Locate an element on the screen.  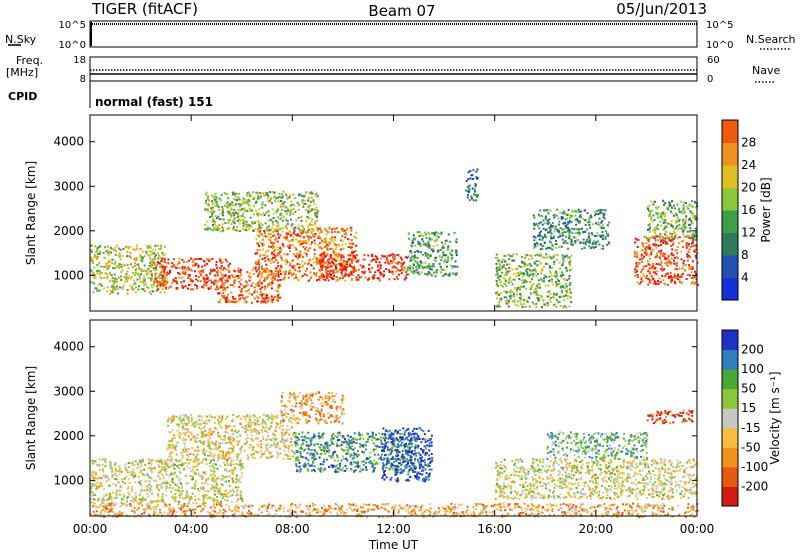
sky-top-tick: 10^5 is located at coordinates (72, 25).